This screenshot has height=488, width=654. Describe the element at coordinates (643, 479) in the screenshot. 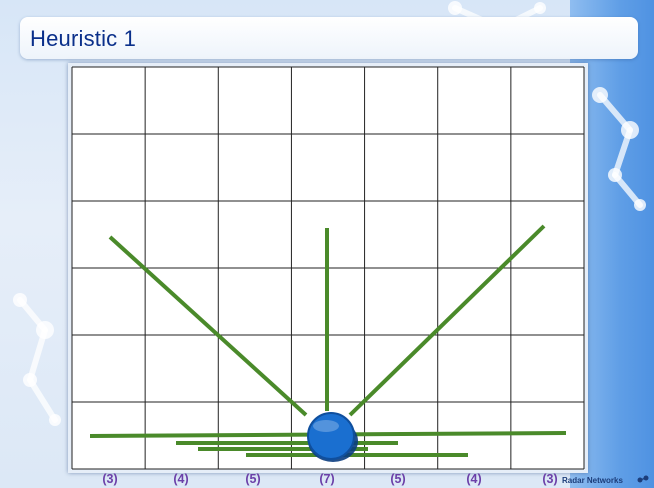

I see `radar-networks-logo-icon` at that location.